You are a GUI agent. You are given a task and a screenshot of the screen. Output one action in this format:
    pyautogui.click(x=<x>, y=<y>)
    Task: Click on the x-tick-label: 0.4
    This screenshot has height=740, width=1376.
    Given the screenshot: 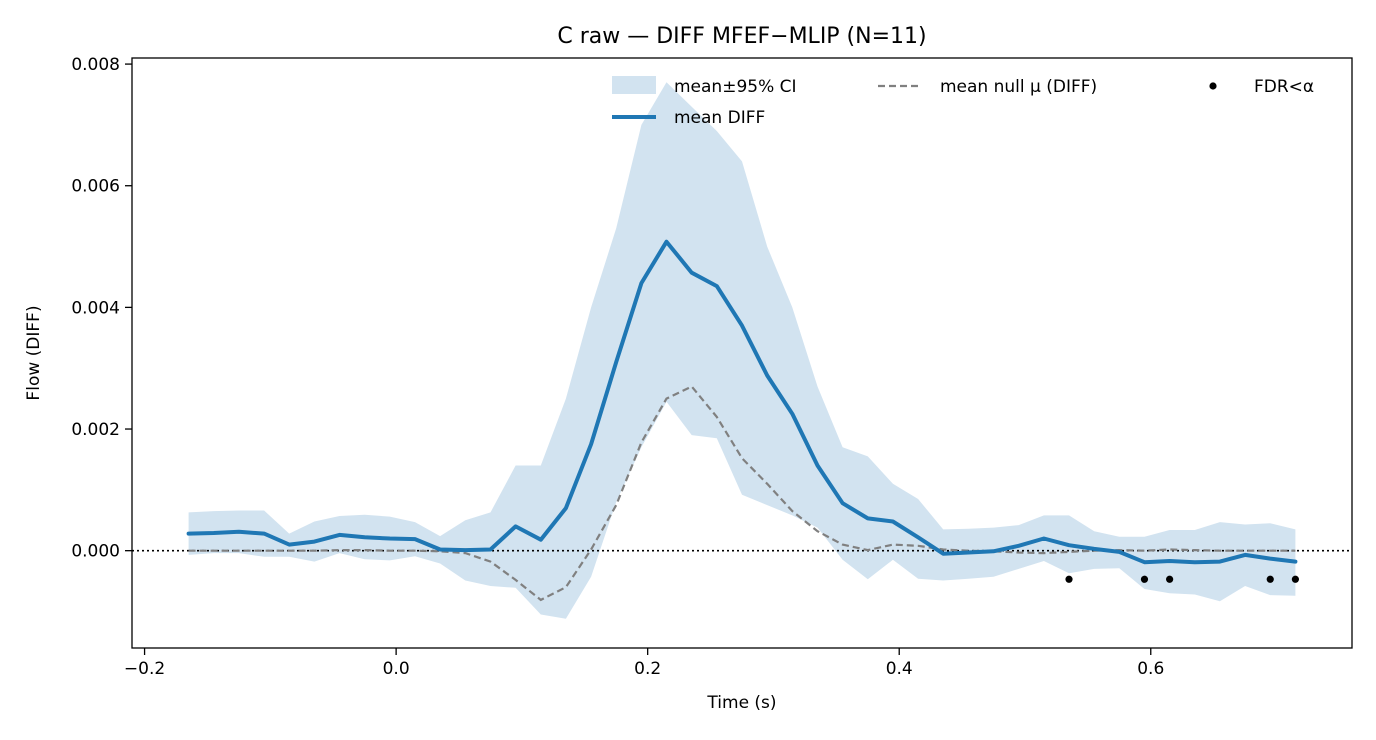 What is the action you would take?
    pyautogui.click(x=899, y=669)
    